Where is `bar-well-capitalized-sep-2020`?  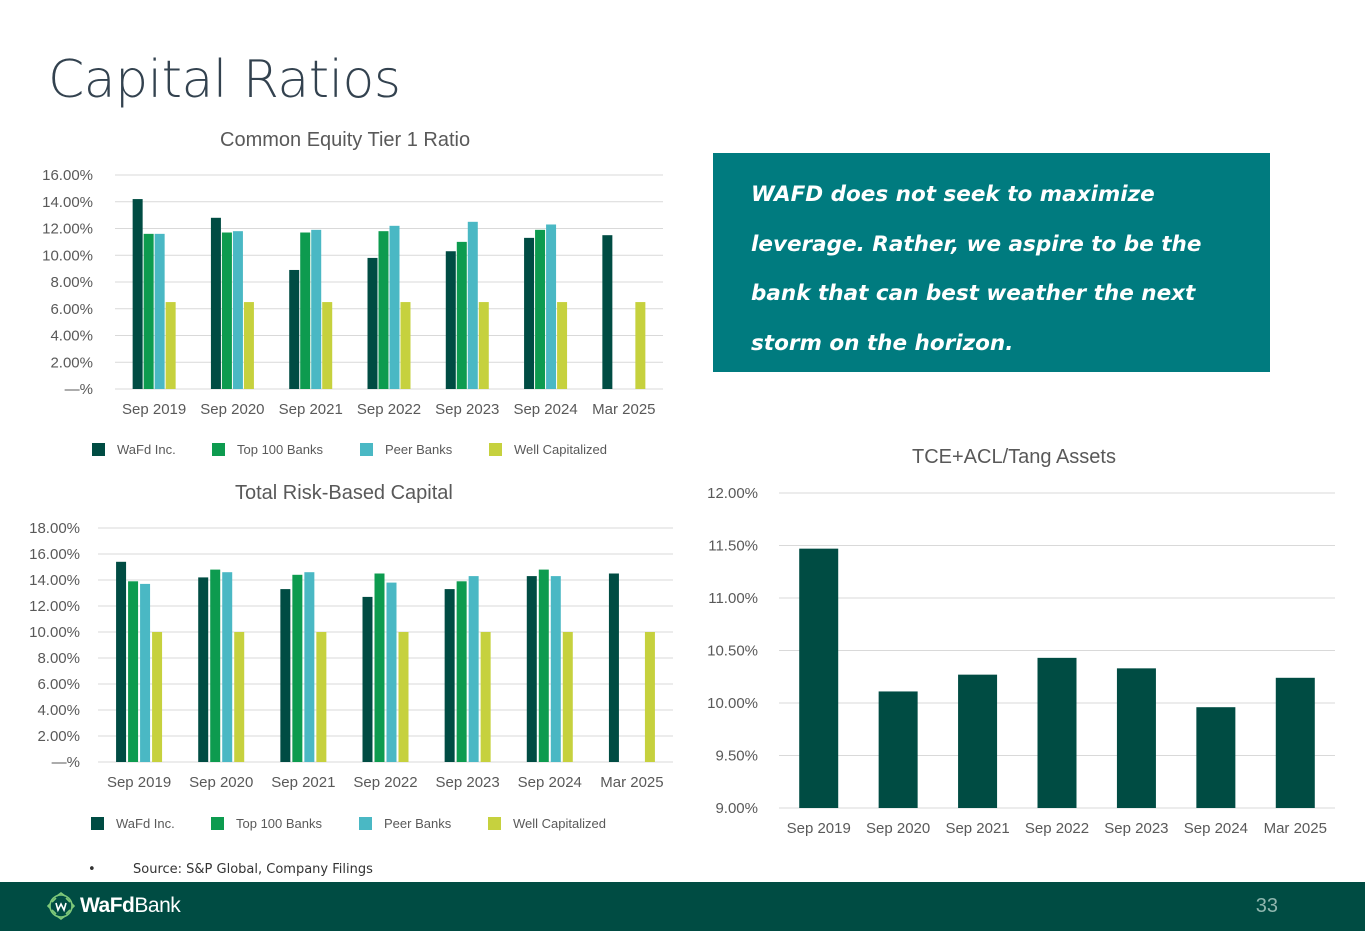
bar-well-capitalized-sep-2020 is located at coordinates (248, 345).